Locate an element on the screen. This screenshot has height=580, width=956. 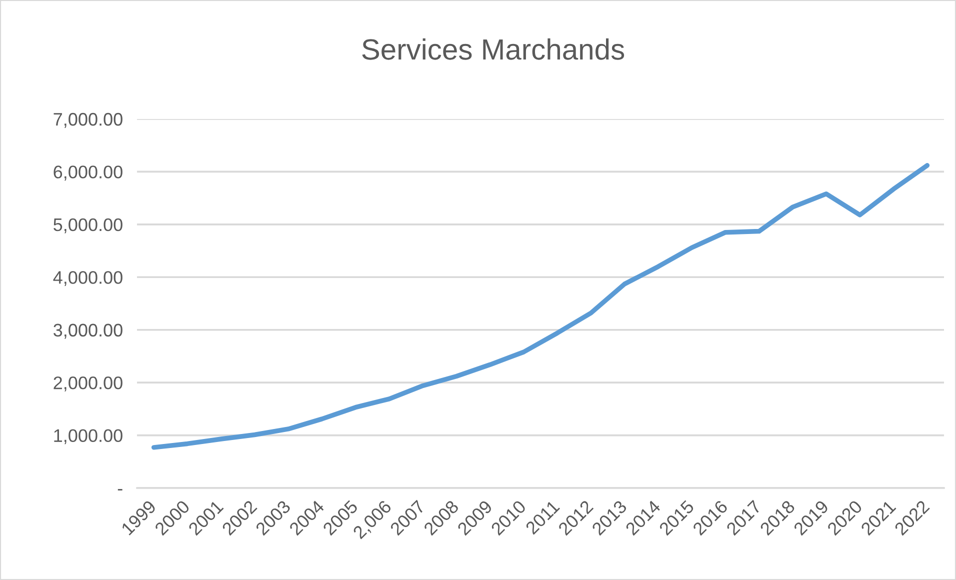
y-tick-label: 4,000.00 is located at coordinates (87, 278).